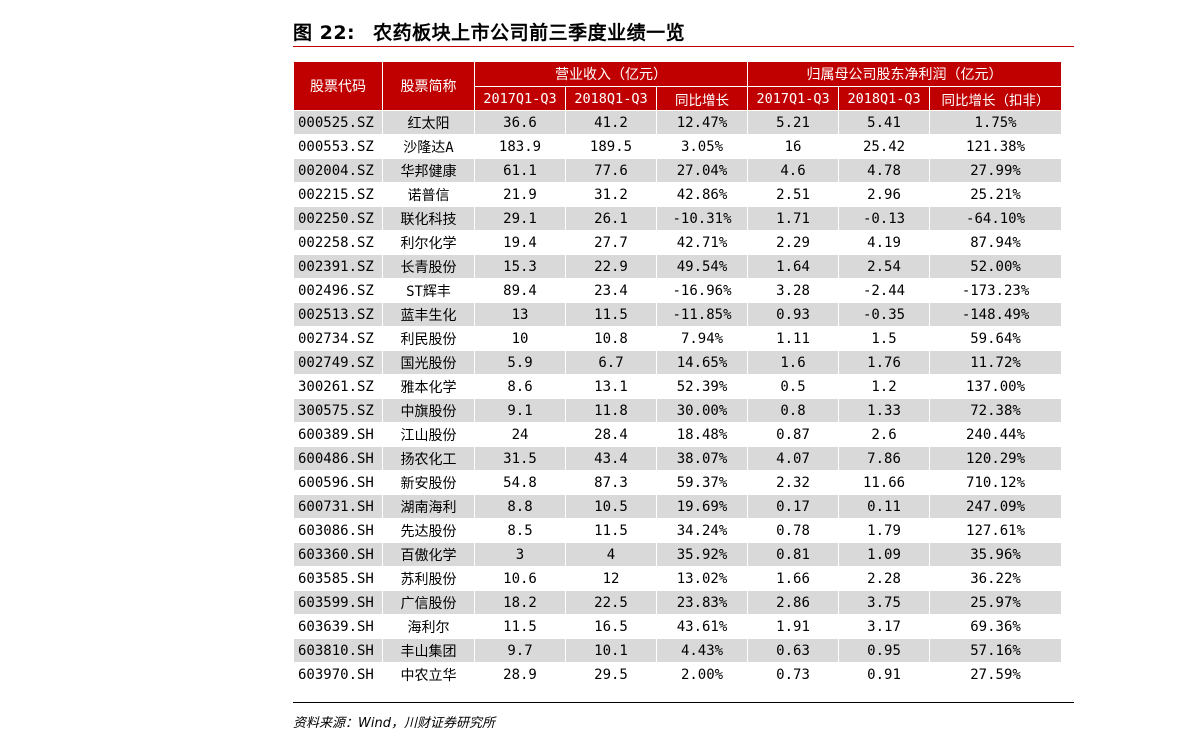 This screenshot has height=751, width=1191. Describe the element at coordinates (702, 122) in the screenshot. I see `cell-revenue-yoy: 12.47%` at that location.